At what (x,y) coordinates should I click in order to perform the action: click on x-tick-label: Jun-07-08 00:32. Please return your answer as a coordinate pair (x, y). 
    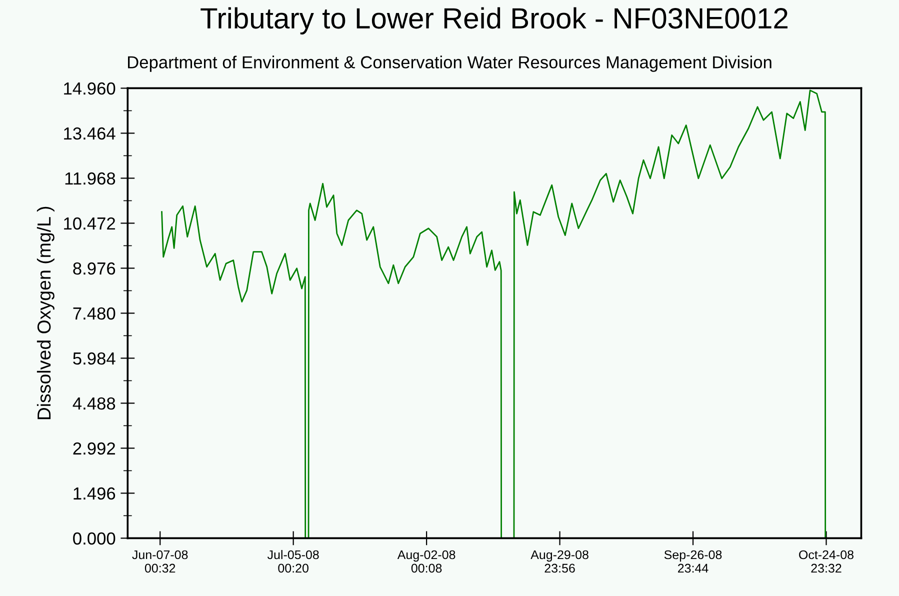
    Looking at the image, I should click on (160, 561).